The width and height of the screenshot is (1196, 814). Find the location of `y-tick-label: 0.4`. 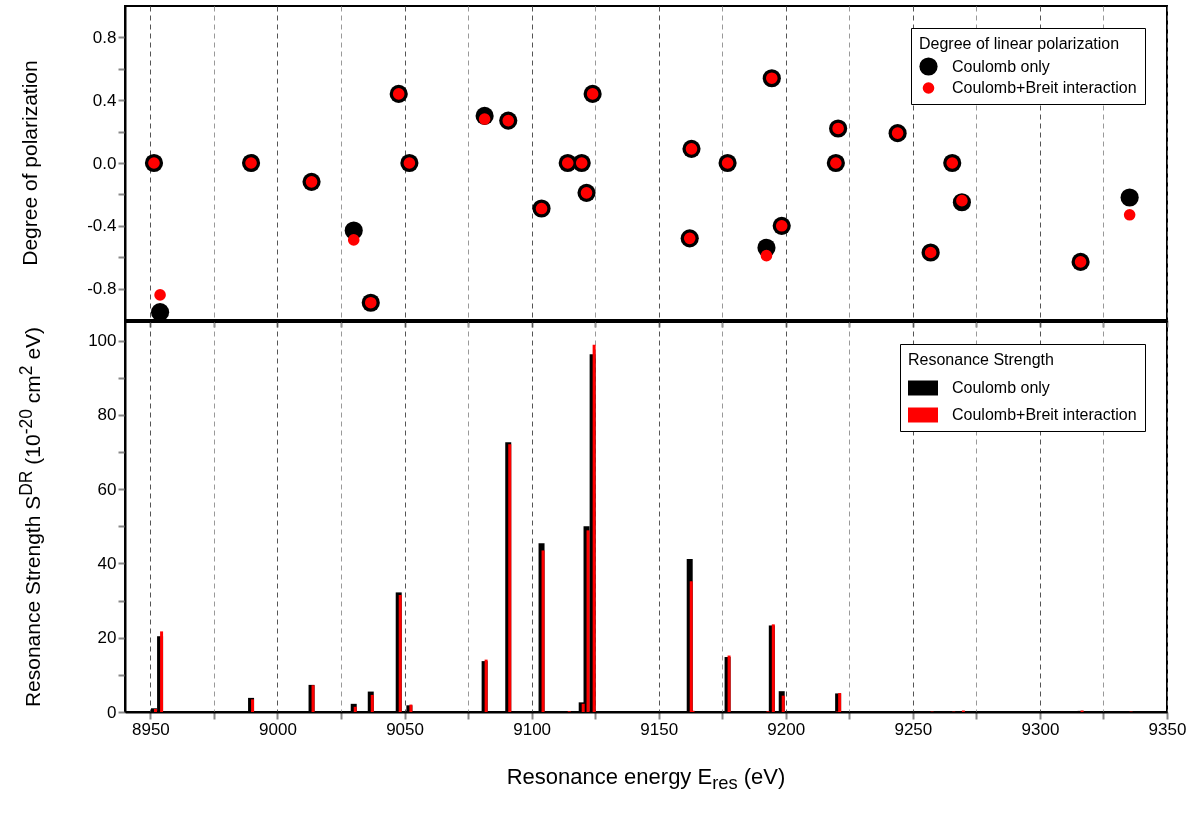

y-tick-label: 0.4 is located at coordinates (104, 100).